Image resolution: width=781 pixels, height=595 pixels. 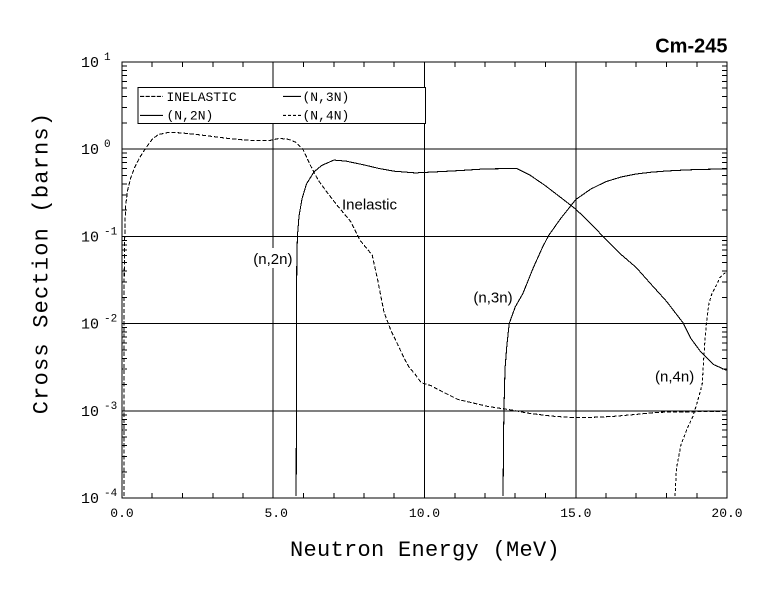 What do you see at coordinates (110, 407) in the screenshot?
I see `svg-text: -3` at bounding box center [110, 407].